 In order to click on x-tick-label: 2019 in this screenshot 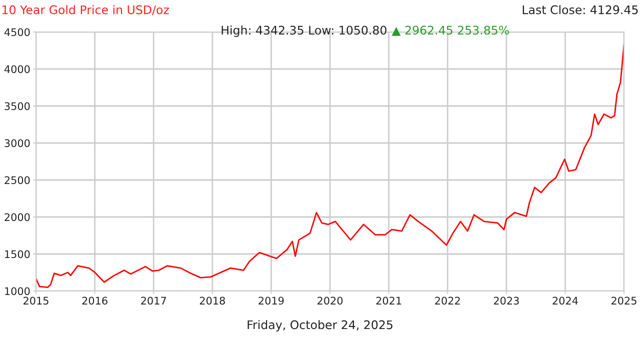, I will do `click(271, 300)`.